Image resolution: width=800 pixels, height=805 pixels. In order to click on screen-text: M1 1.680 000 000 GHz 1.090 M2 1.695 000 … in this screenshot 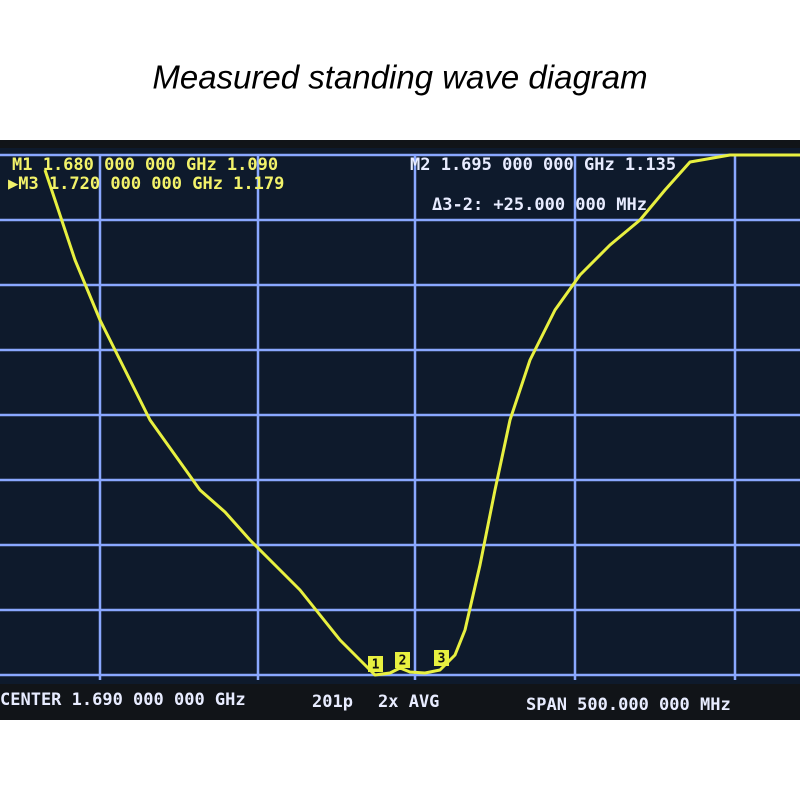, I will do `click(342, 185)`.